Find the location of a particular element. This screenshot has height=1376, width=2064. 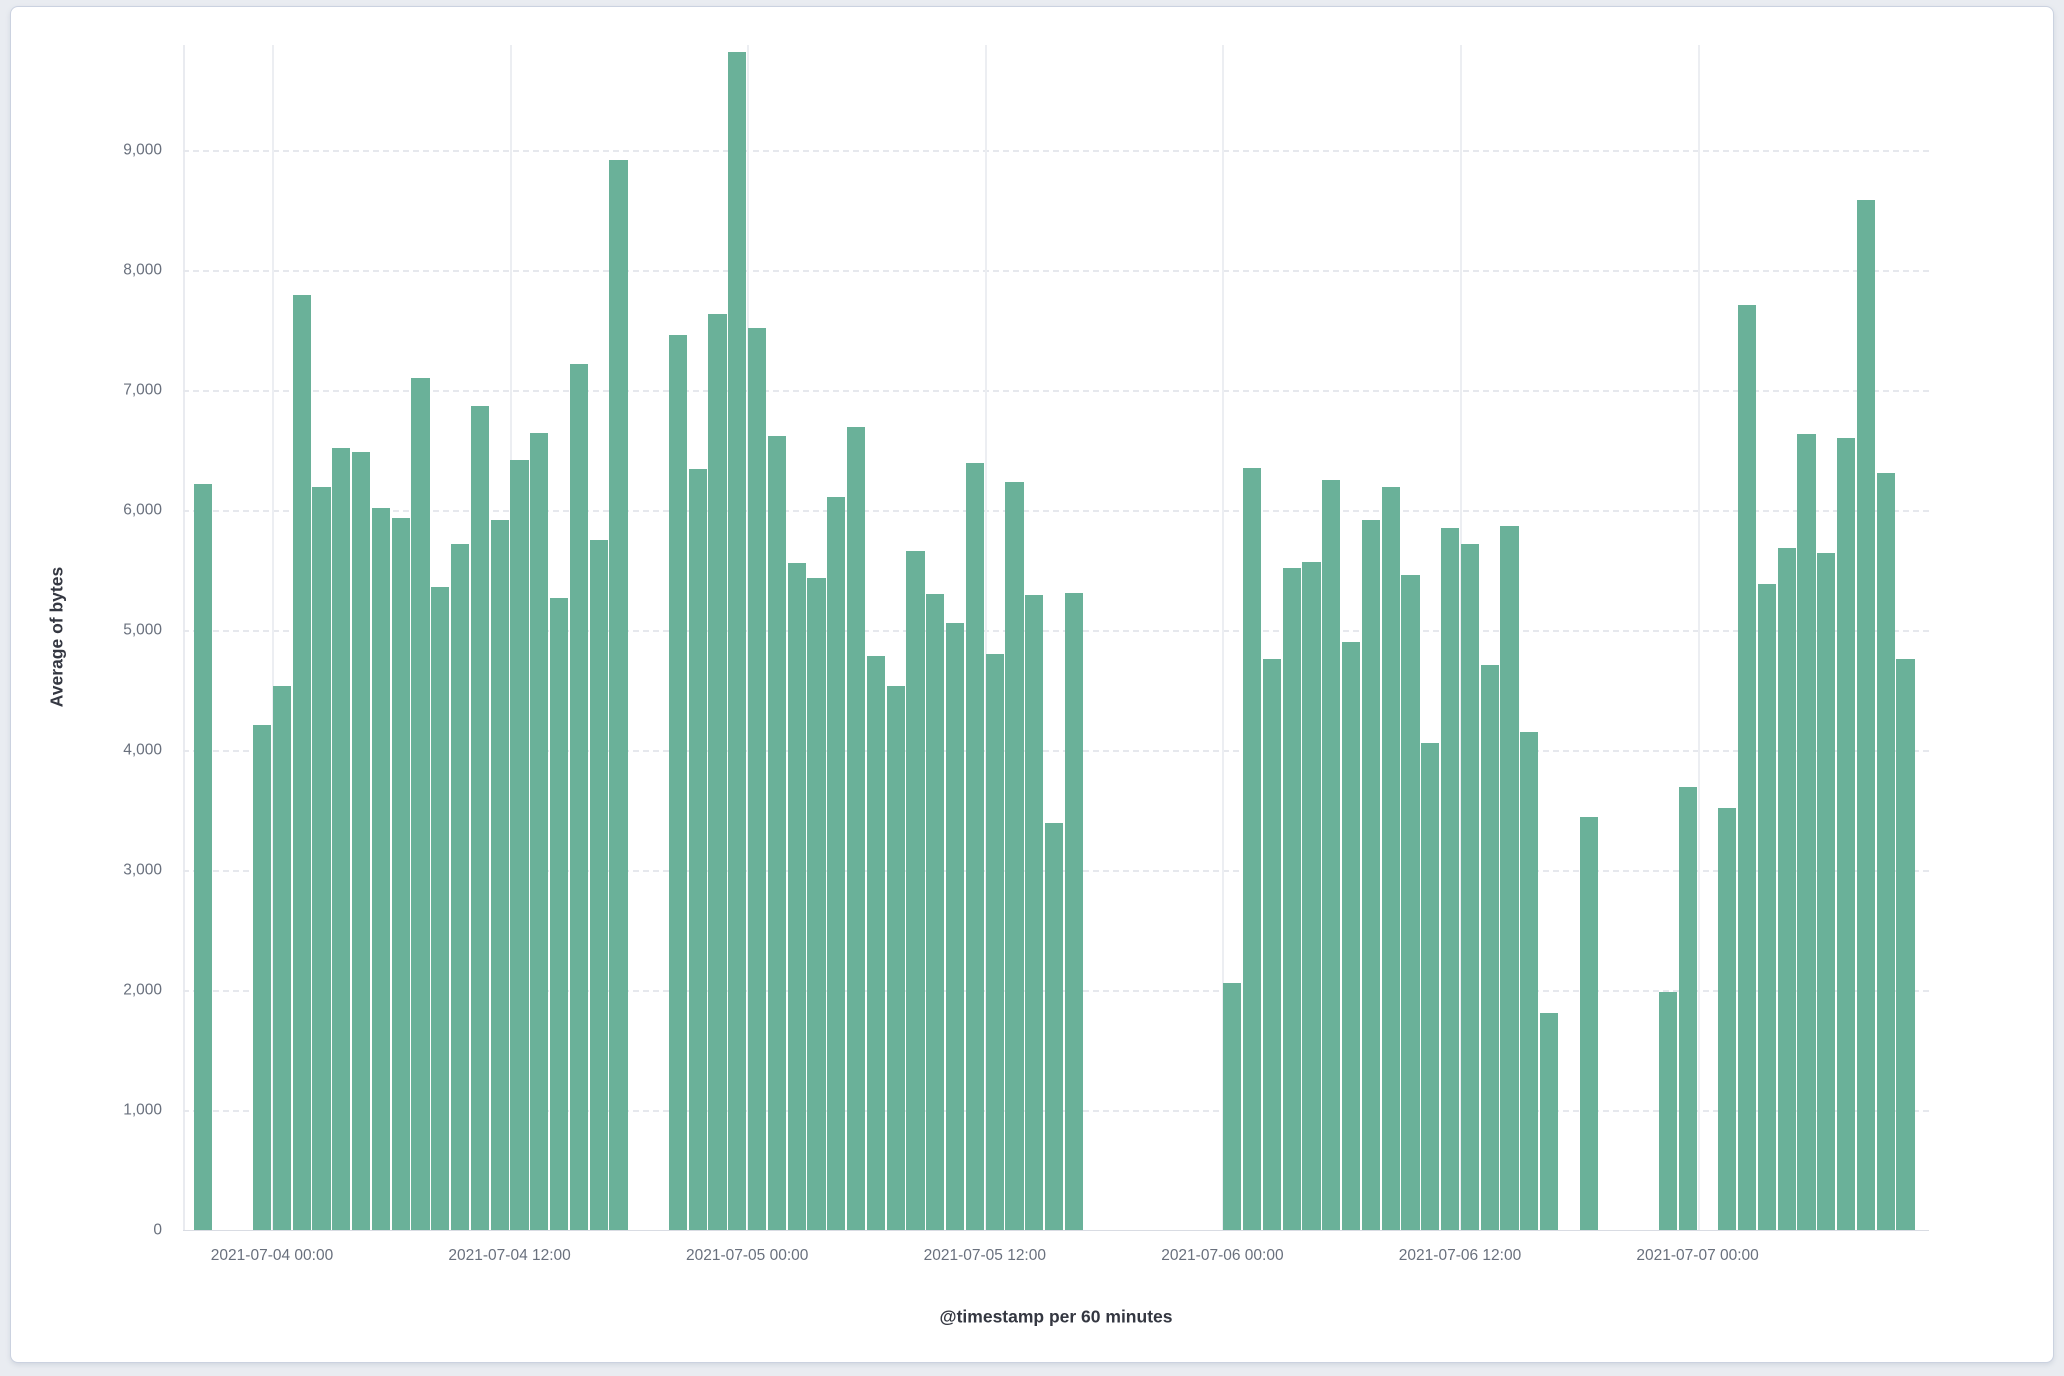

y-tick-label: 8,000 is located at coordinates (142, 270).